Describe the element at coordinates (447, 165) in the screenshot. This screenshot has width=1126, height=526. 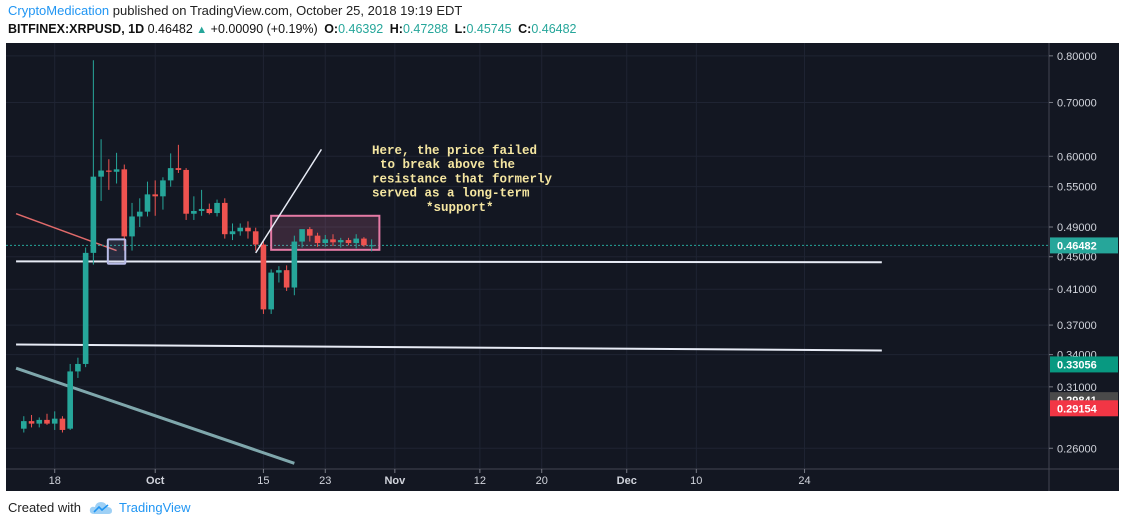
I see `annotation-line: to break above the` at that location.